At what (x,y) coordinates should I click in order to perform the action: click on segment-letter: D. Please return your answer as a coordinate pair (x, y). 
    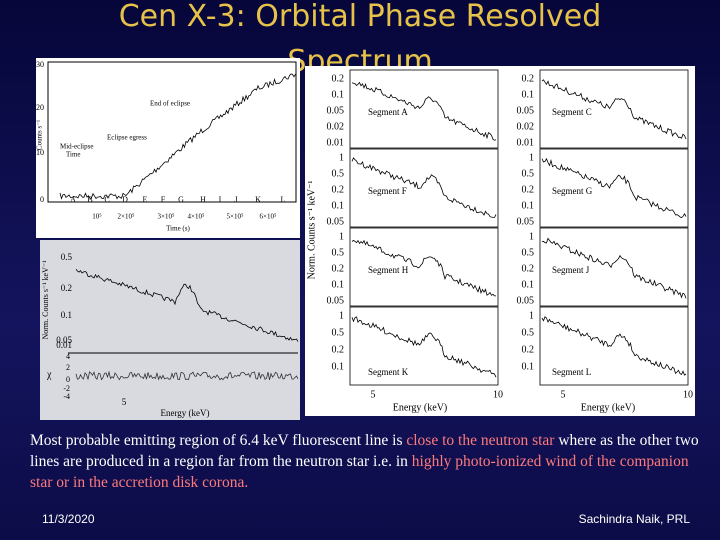
    Looking at the image, I should click on (125, 199).